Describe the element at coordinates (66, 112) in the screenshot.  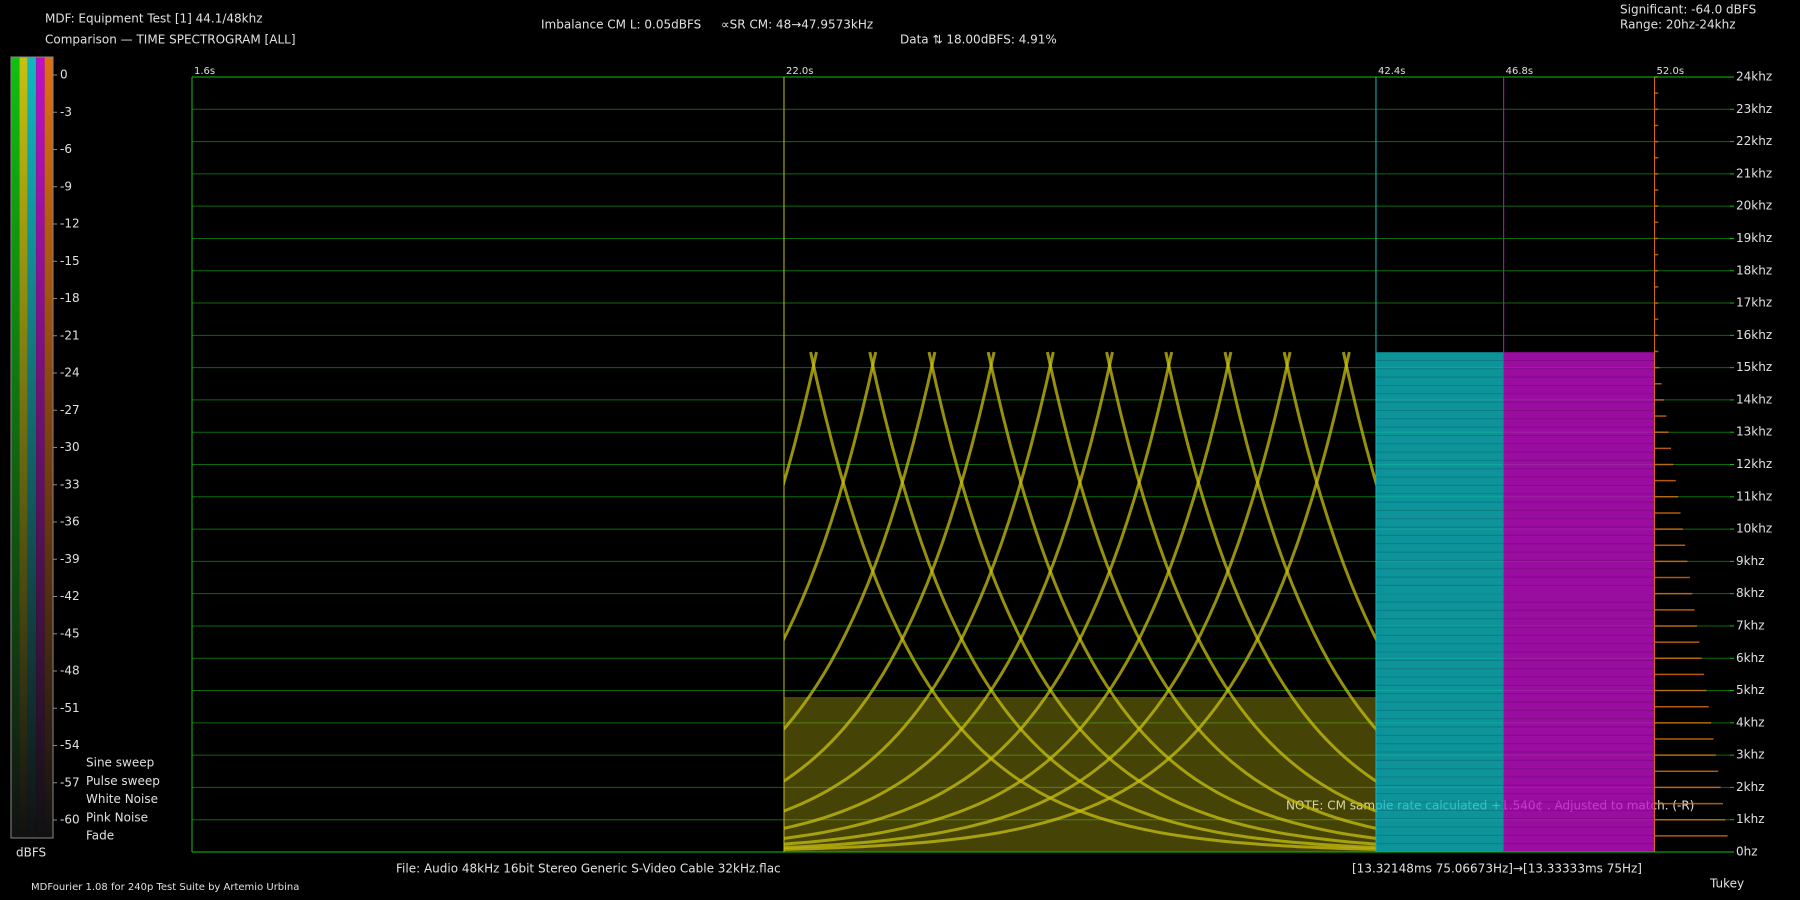
I see `colorbar-tick-label: -3` at that location.